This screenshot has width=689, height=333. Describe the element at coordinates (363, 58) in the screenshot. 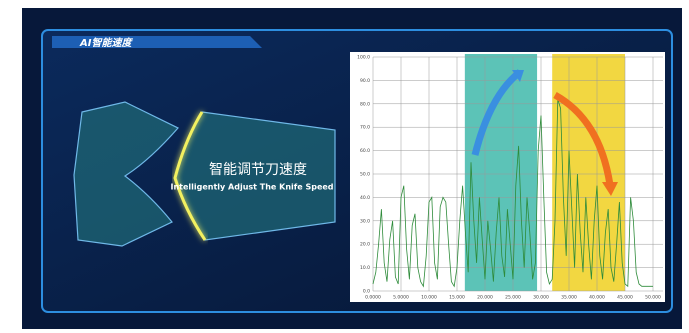

I see `y-tick-label: 100.0` at that location.